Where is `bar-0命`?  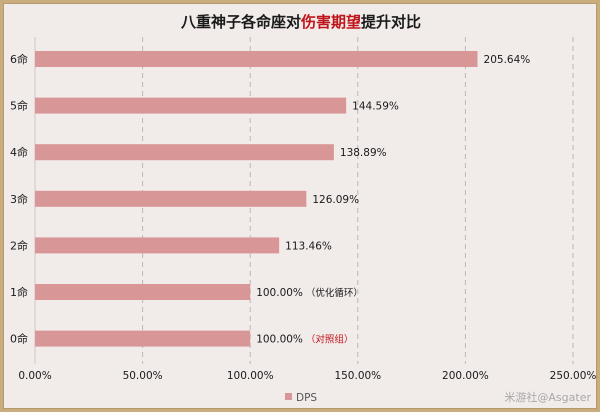
bar-0命 is located at coordinates (143, 338).